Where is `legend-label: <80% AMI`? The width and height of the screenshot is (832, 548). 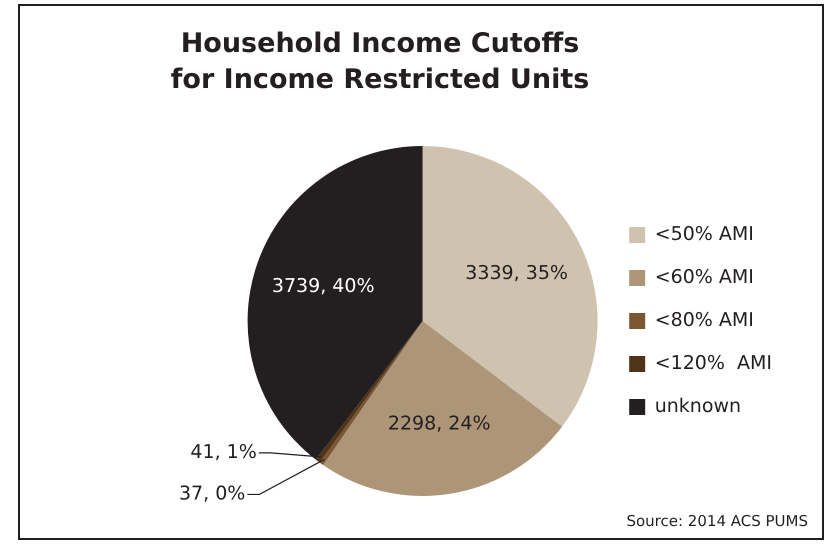 legend-label: <80% AMI is located at coordinates (704, 319).